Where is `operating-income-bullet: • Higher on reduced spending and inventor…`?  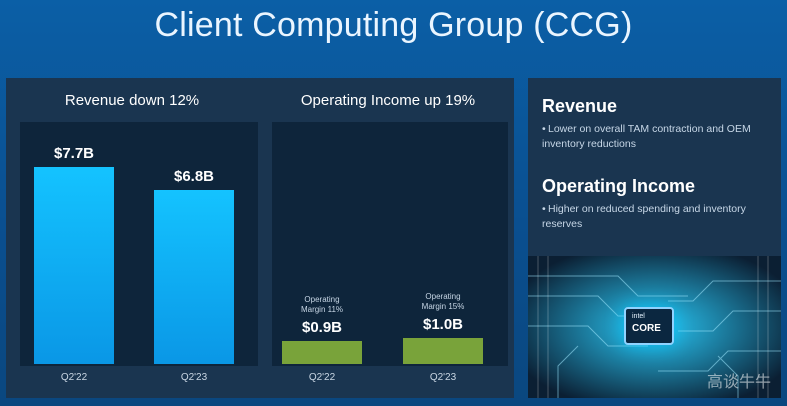 operating-income-bullet: • Higher on reduced spending and inventor… is located at coordinates (644, 216).